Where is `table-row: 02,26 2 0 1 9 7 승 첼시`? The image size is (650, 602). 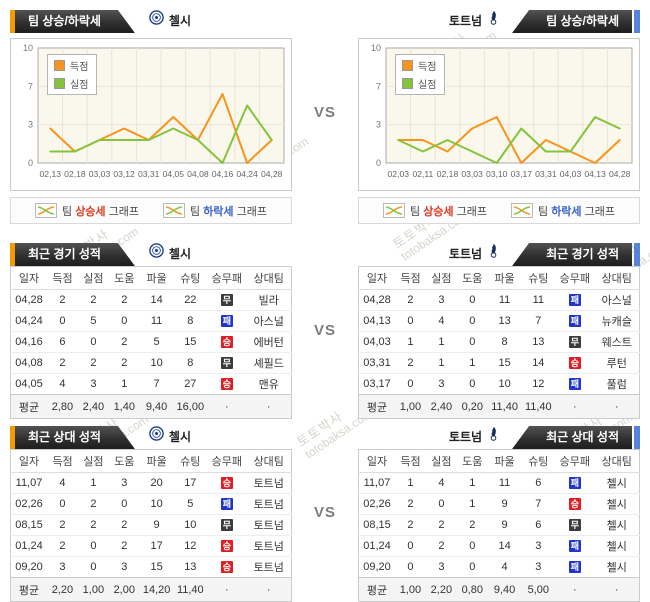 table-row: 02,26 2 0 1 9 7 승 첼시 is located at coordinates (499, 504).